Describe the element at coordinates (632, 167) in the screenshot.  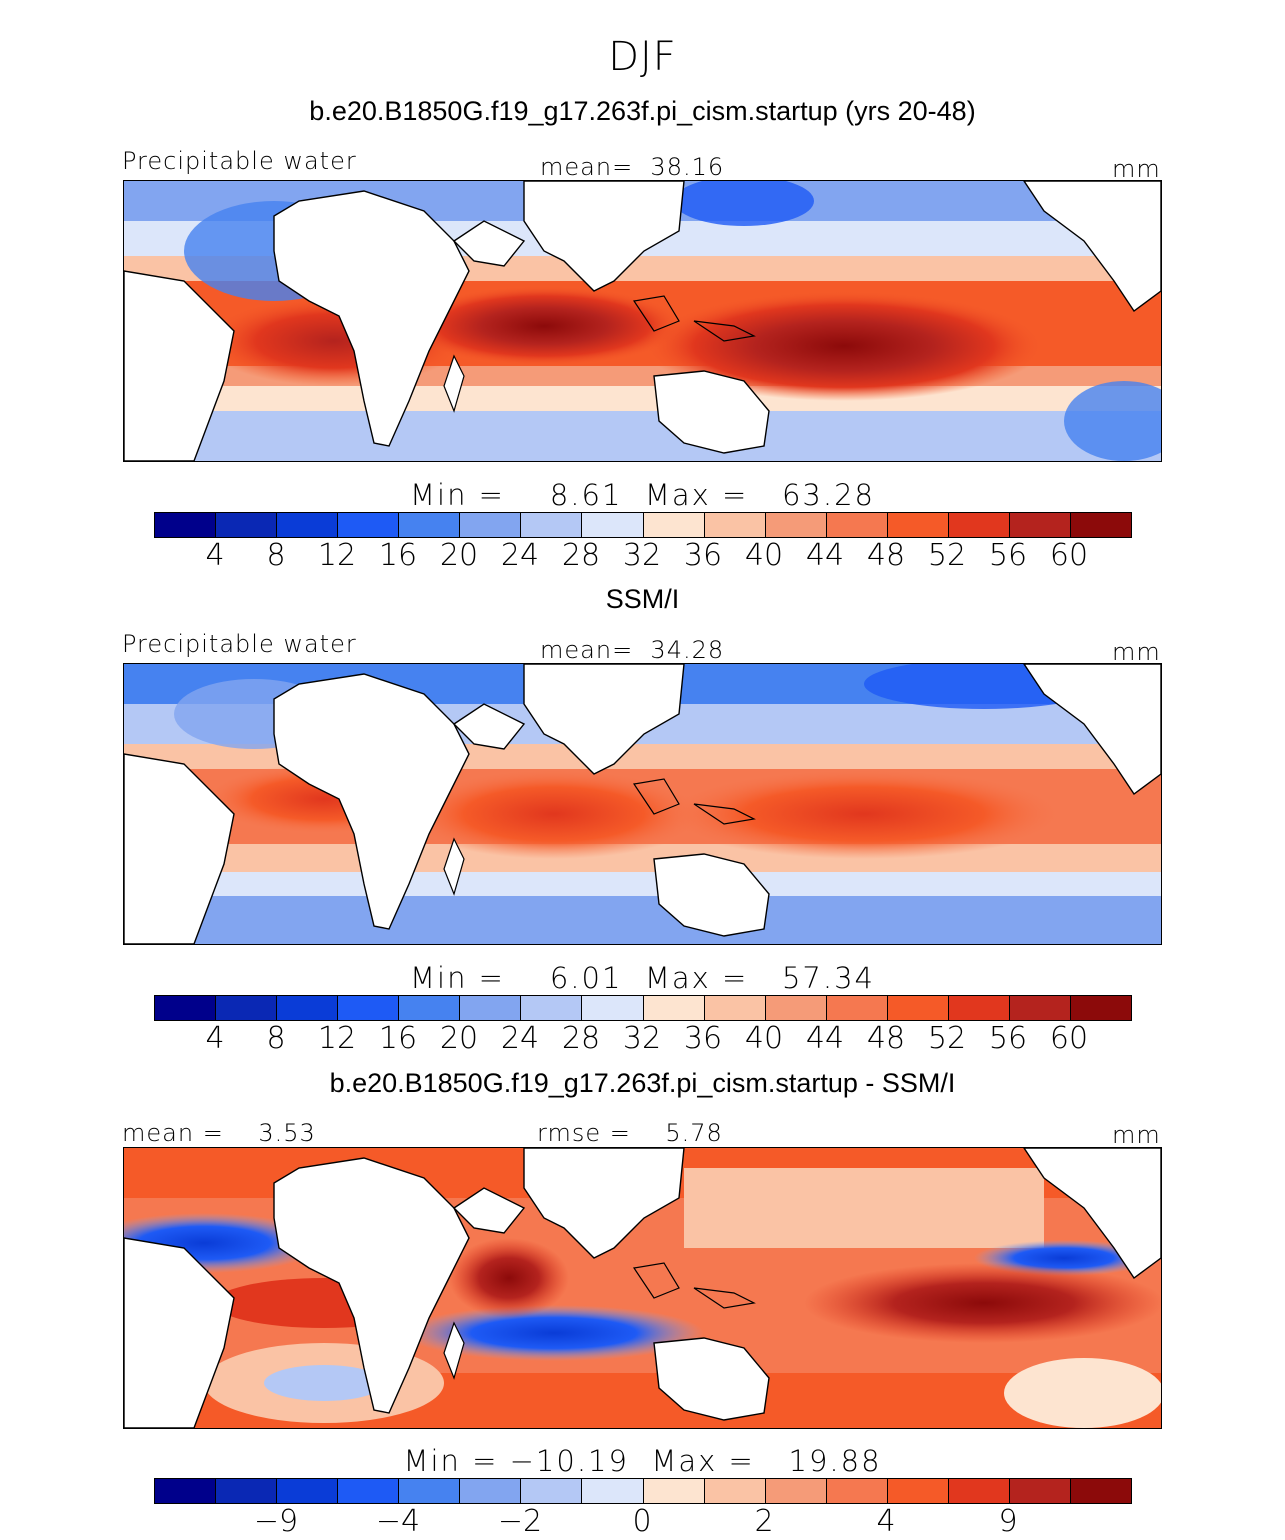
I see `panel1-mean-label: mean= 38.16` at that location.